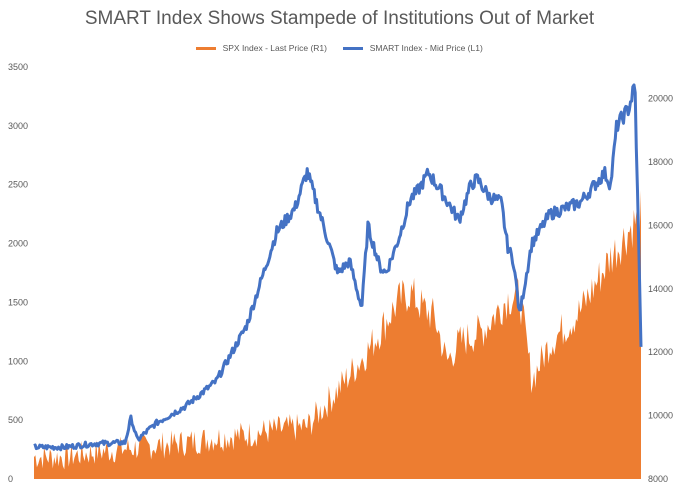 This screenshot has width=679, height=491. What do you see at coordinates (18, 185) in the screenshot?
I see `left-axis-tick-label: 2500` at bounding box center [18, 185].